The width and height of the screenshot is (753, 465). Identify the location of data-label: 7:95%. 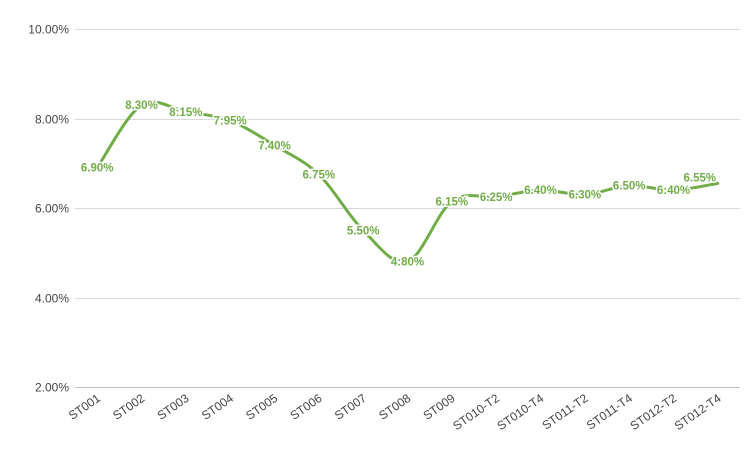
(230, 122).